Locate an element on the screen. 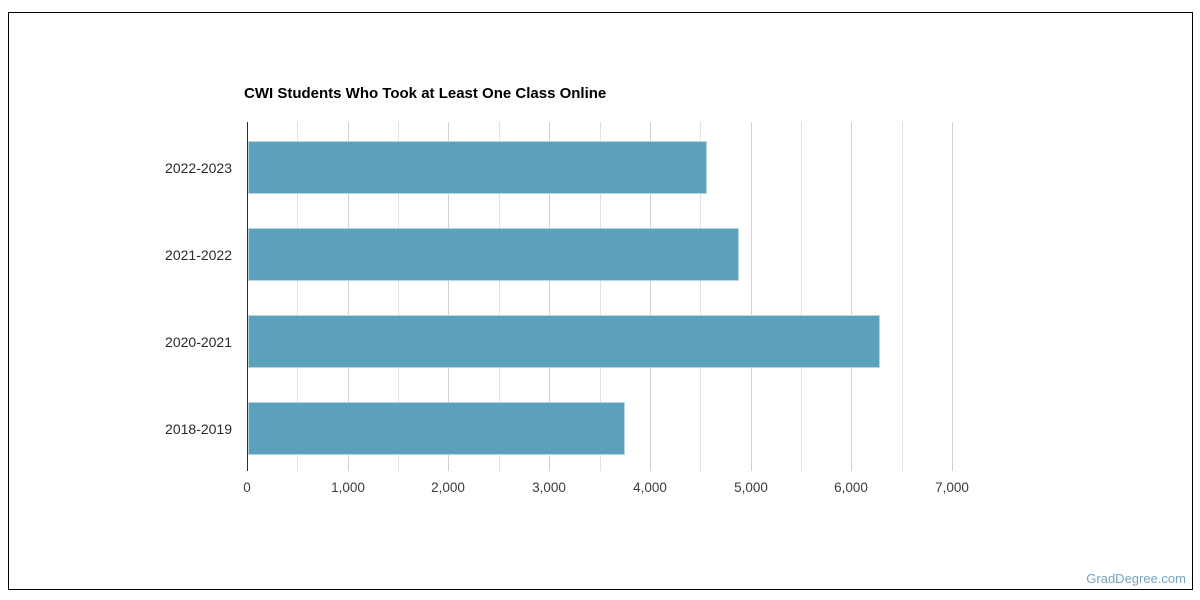 The height and width of the screenshot is (600, 1200). y-axis-label: 2020-2021 is located at coordinates (198, 341).